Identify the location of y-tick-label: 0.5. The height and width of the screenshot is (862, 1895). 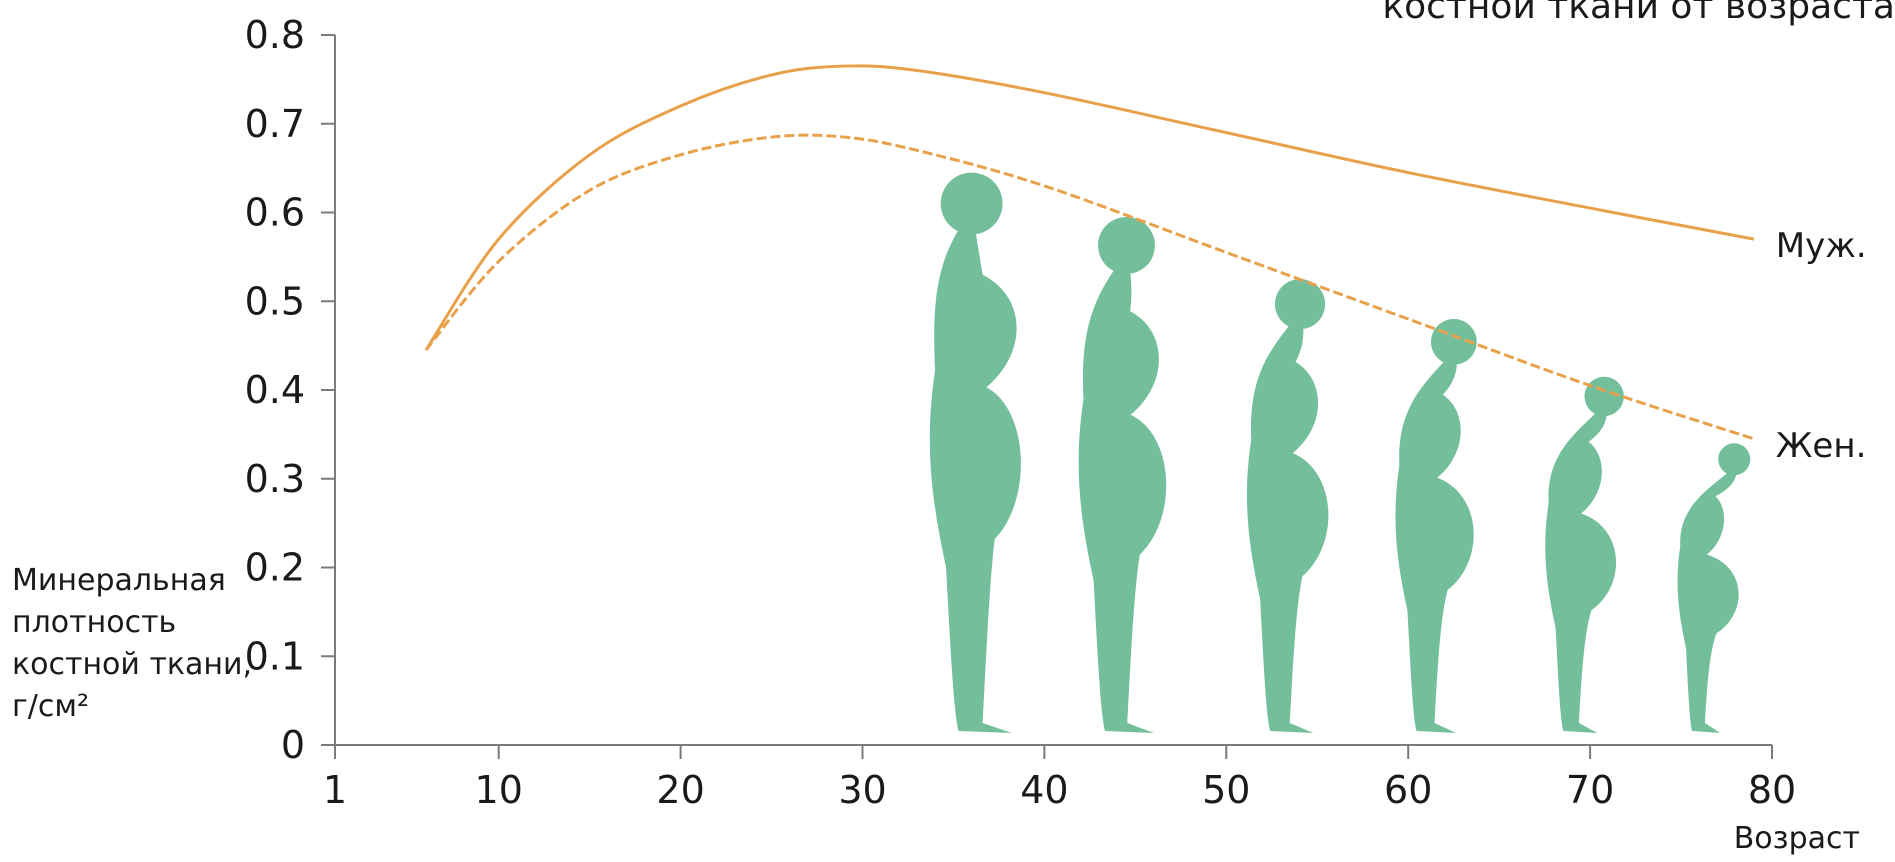
(275, 301).